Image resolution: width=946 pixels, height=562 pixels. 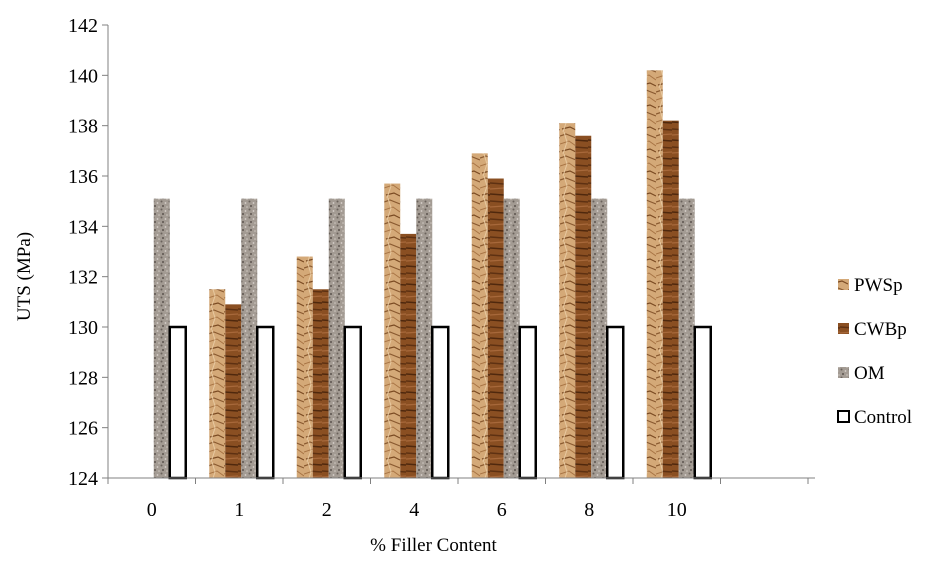 I want to click on y-tick-label: 126, so click(x=83, y=429).